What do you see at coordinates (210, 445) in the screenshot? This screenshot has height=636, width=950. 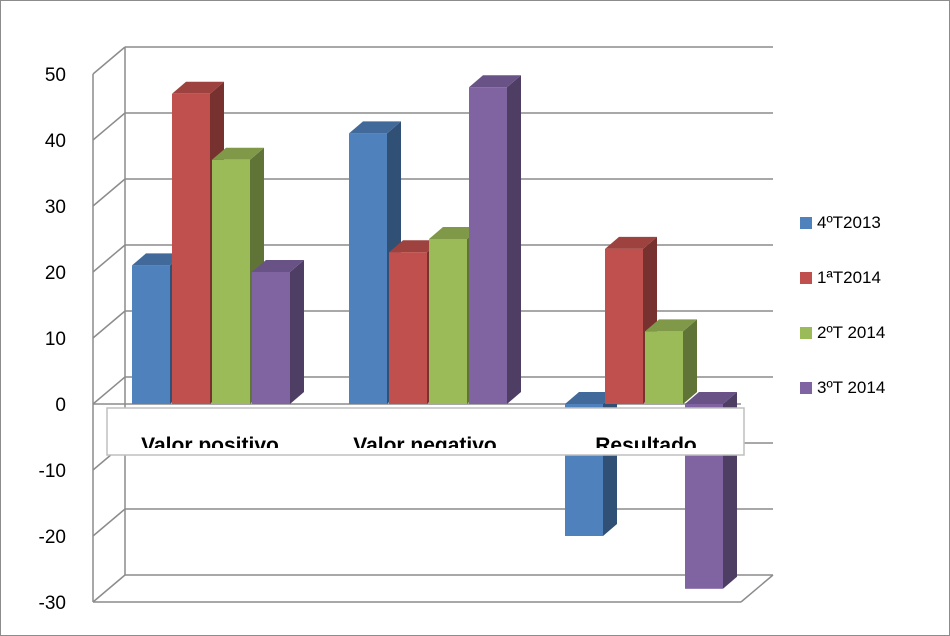 I see `category-label: Valor positivo` at bounding box center [210, 445].